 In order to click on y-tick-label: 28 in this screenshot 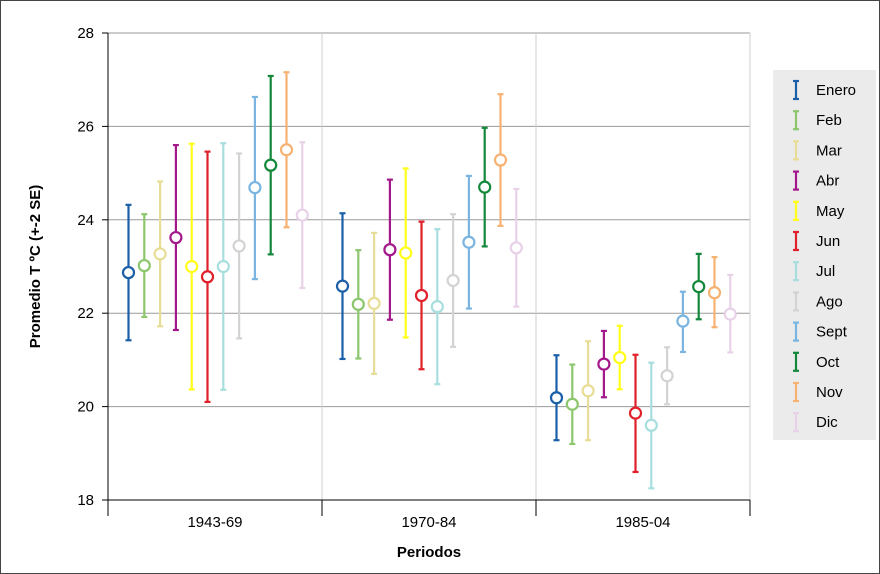, I will do `click(85, 33)`.